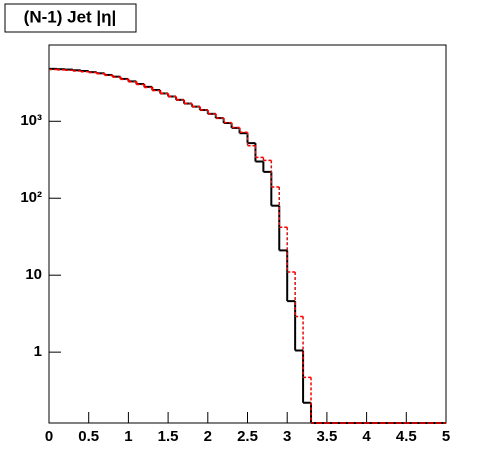 This screenshot has width=496, height=472. Describe the element at coordinates (33, 274) in the screenshot. I see `y-tick-label: 10` at that location.